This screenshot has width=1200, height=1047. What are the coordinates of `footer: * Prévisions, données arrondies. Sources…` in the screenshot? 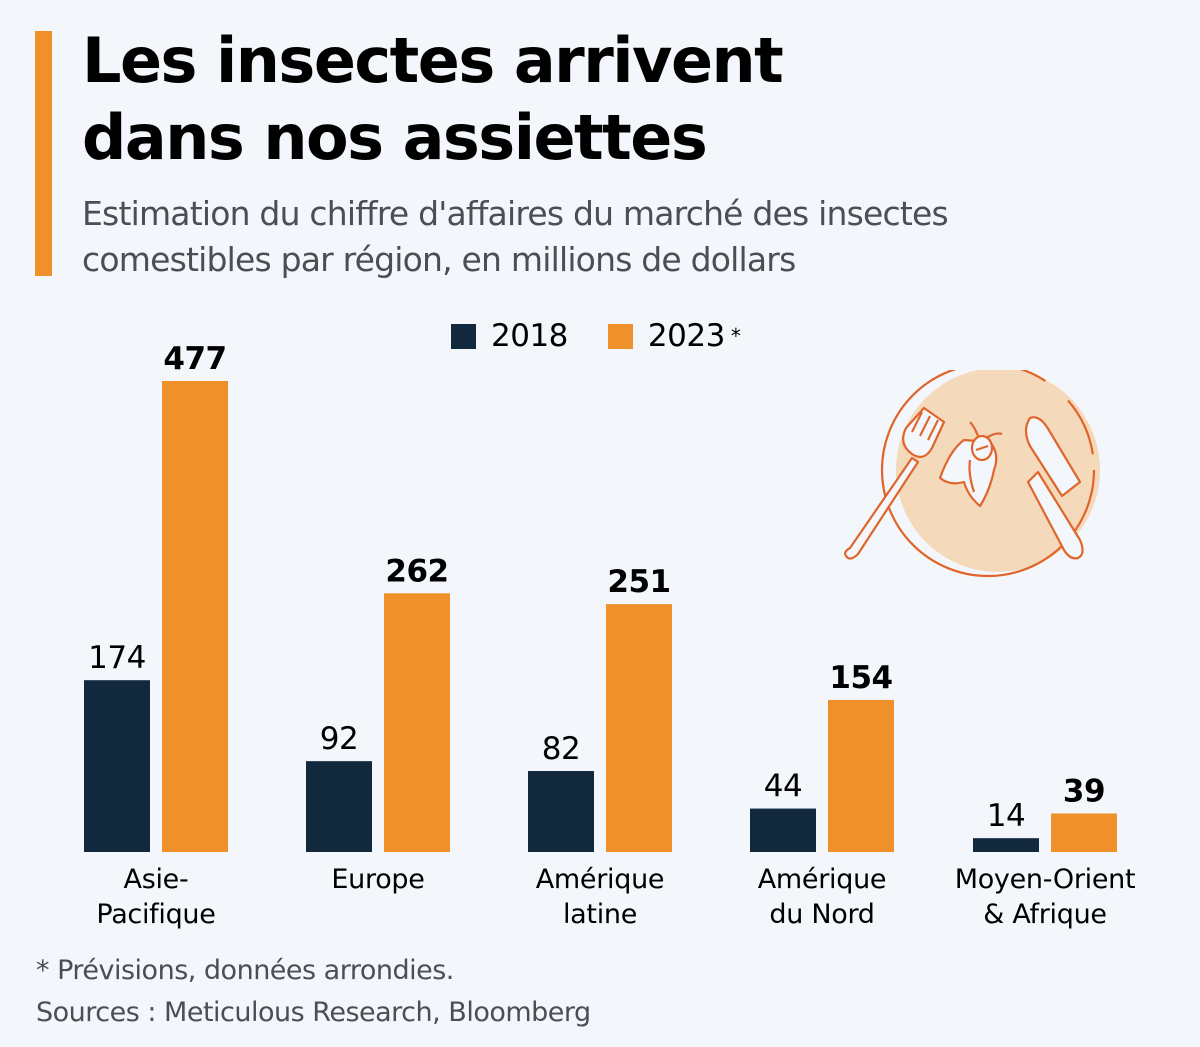 It's located at (313, 992).